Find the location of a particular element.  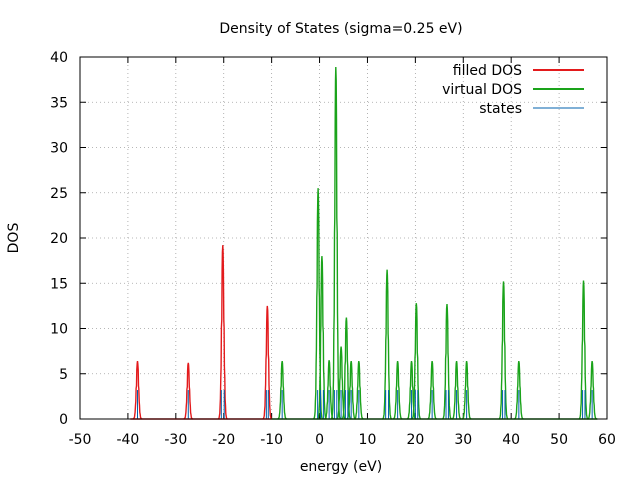

legend-label: virtual DOS is located at coordinates (482, 90).